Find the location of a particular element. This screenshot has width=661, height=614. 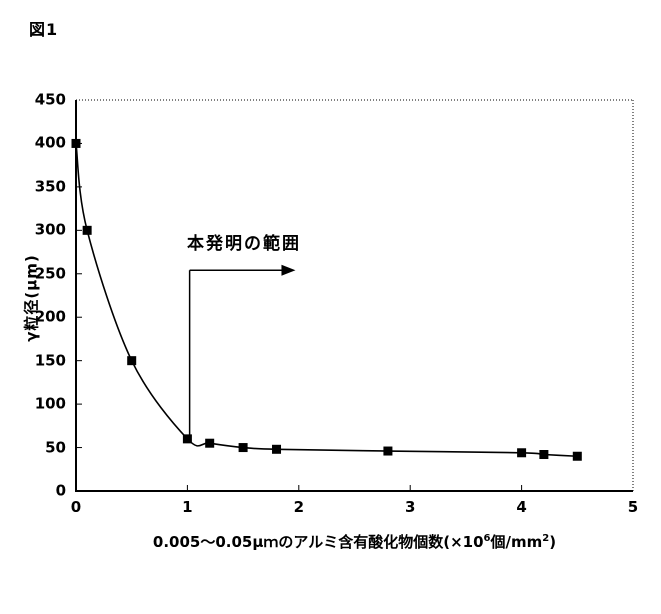

x-tick-label: 3 is located at coordinates (410, 507).